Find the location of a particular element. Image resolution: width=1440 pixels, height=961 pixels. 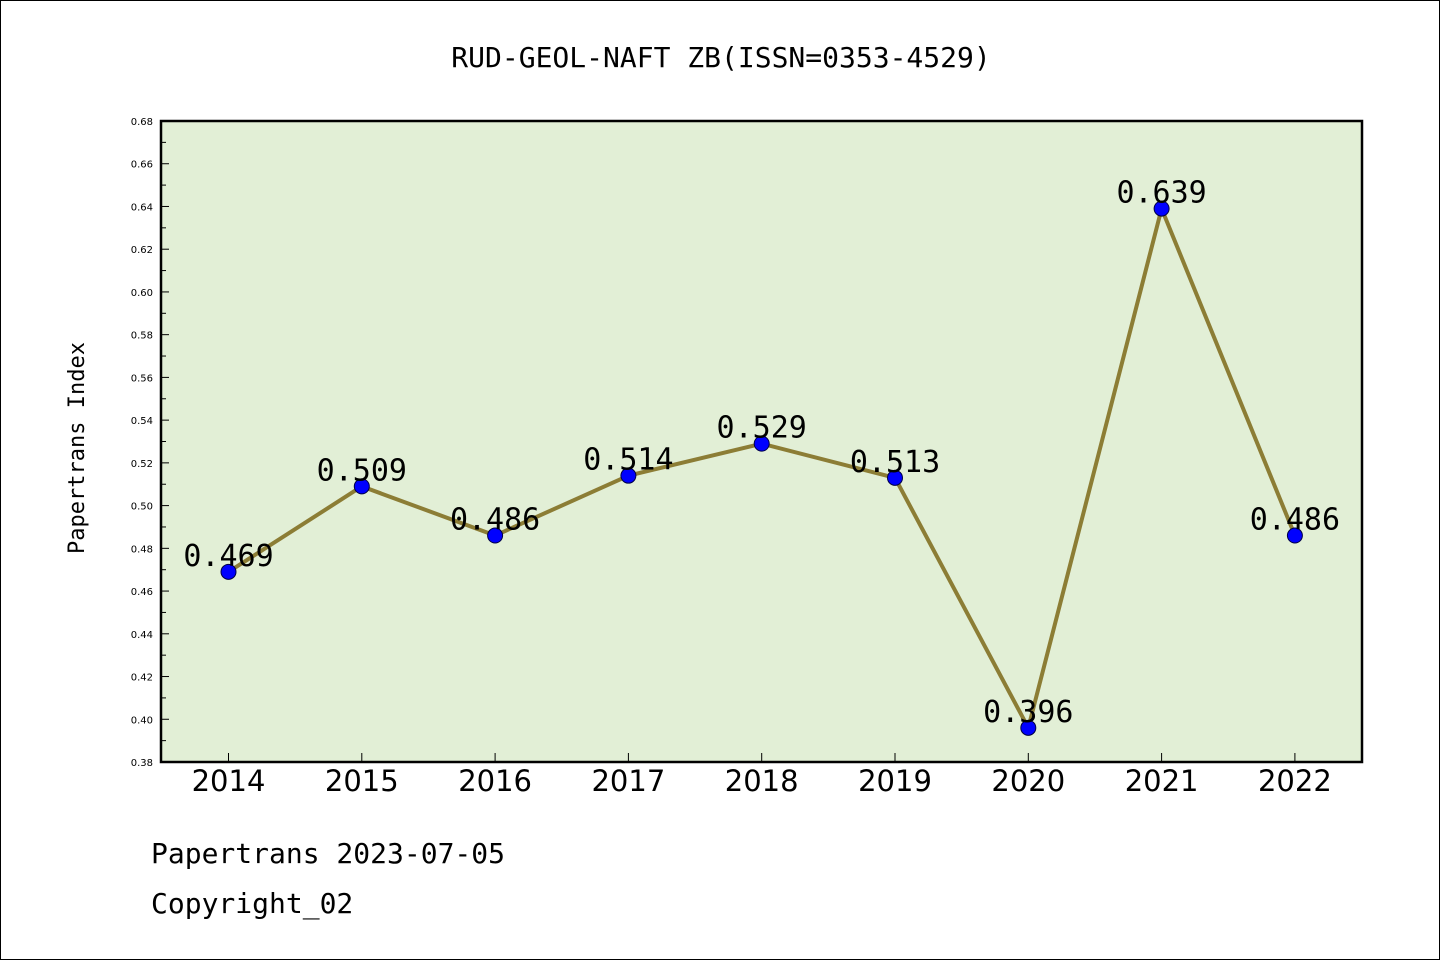

x-tick-label: 2020 is located at coordinates (1028, 781).